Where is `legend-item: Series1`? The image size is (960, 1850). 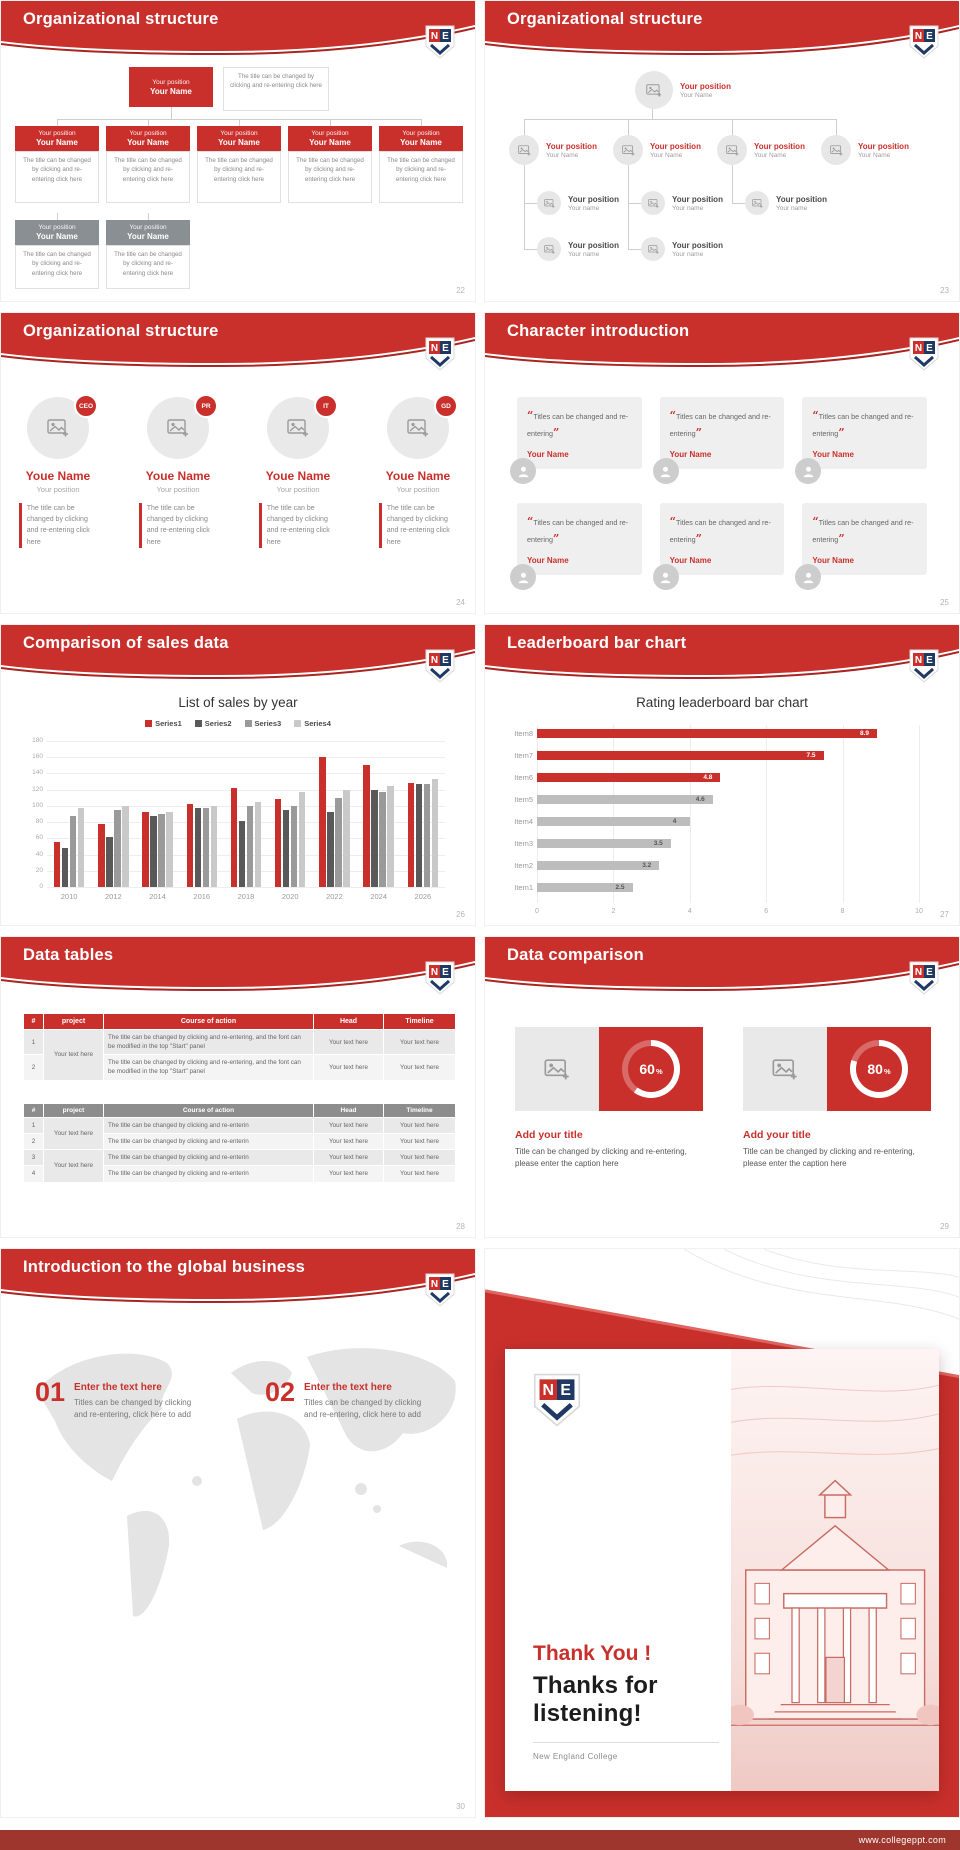
legend-item: Series1 is located at coordinates (163, 723).